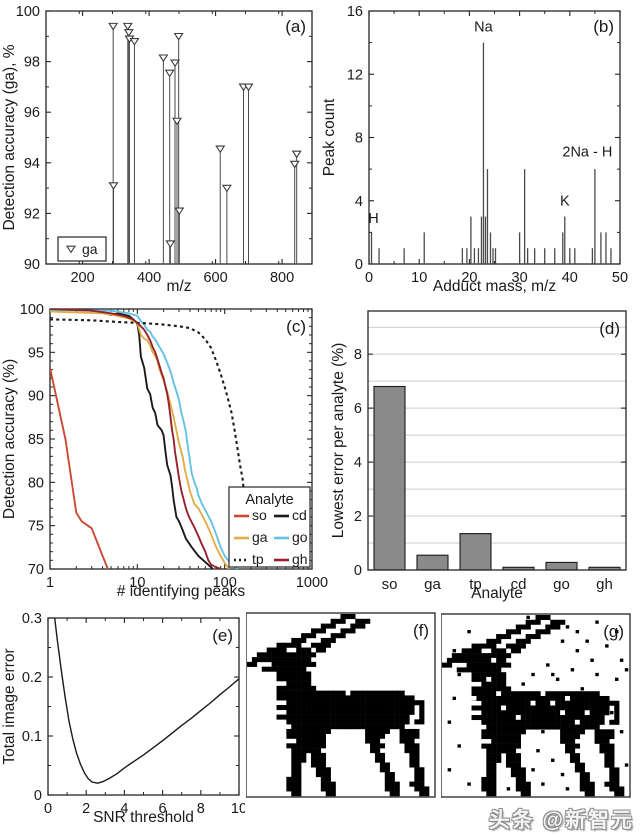  I want to click on panel-bitmap-g: (g), so click(535, 718).